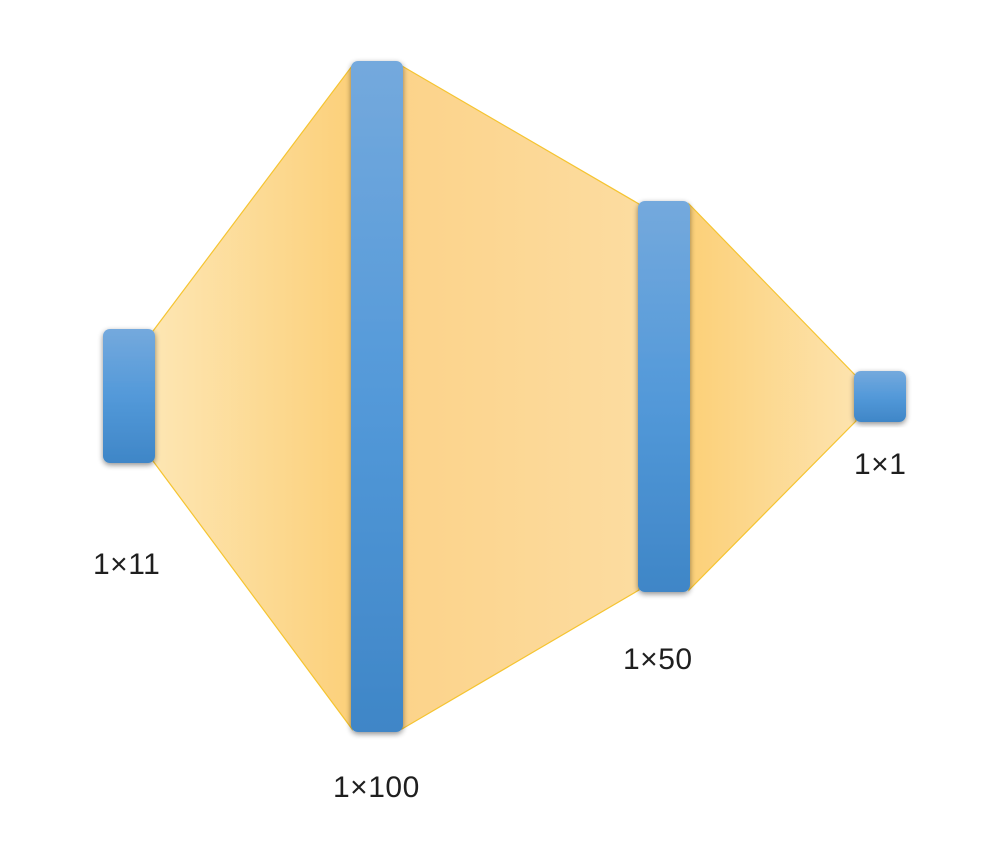 This screenshot has height=847, width=999. I want to click on layer-label-output: 1×1, so click(880, 464).